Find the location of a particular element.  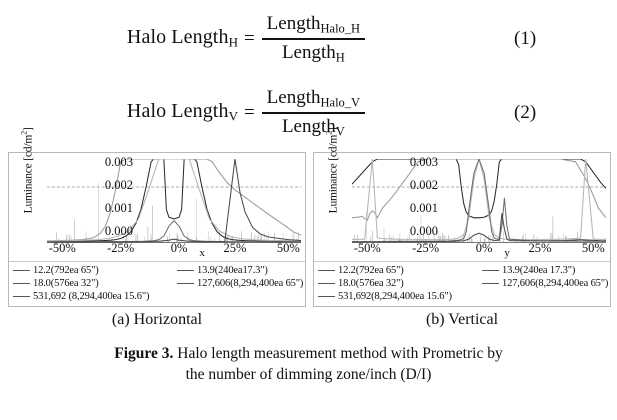

equation-2-denominator-subscript: V is located at coordinates (340, 131).